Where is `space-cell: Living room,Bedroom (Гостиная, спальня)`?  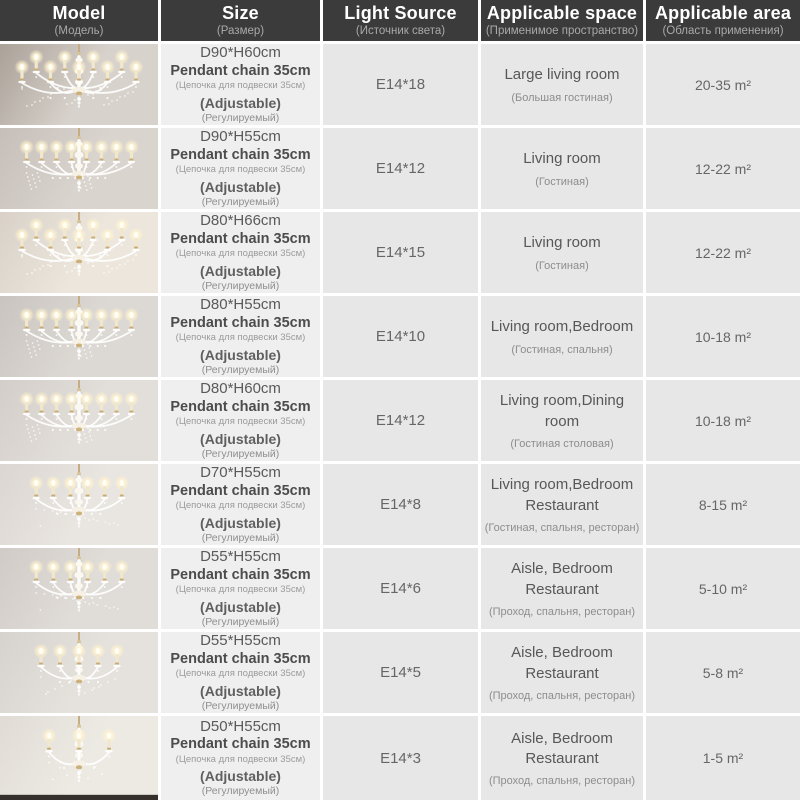
space-cell: Living room,Bedroom (Гостиная, спальня) is located at coordinates (562, 336).